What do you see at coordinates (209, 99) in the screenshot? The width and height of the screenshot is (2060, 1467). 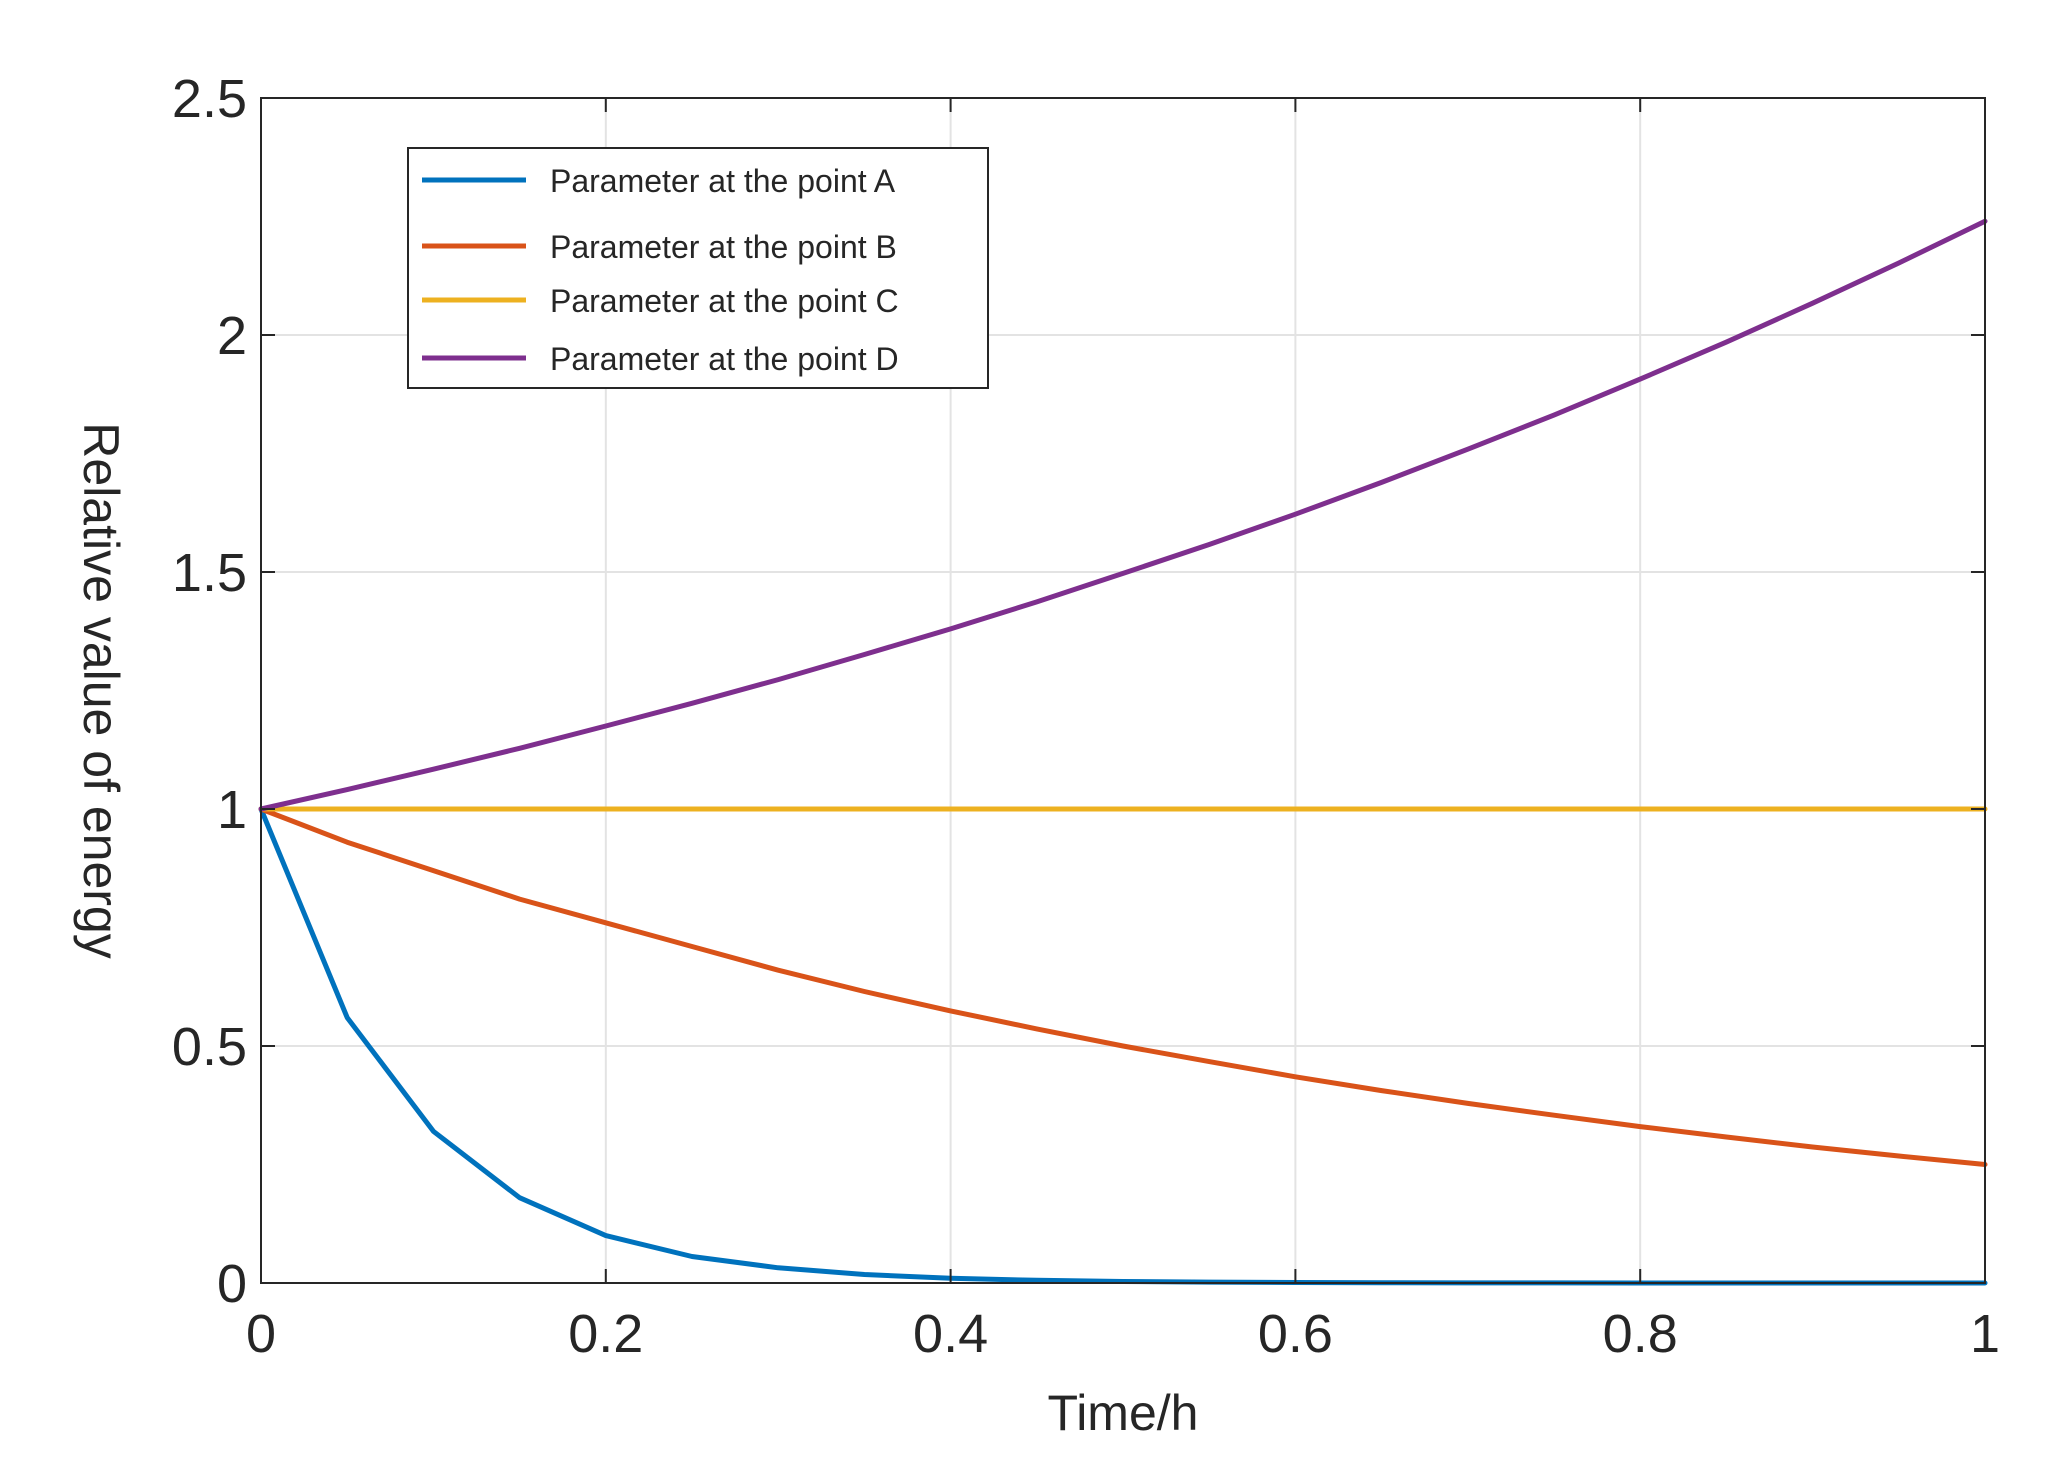 I see `y-tick-label: 2.5` at bounding box center [209, 99].